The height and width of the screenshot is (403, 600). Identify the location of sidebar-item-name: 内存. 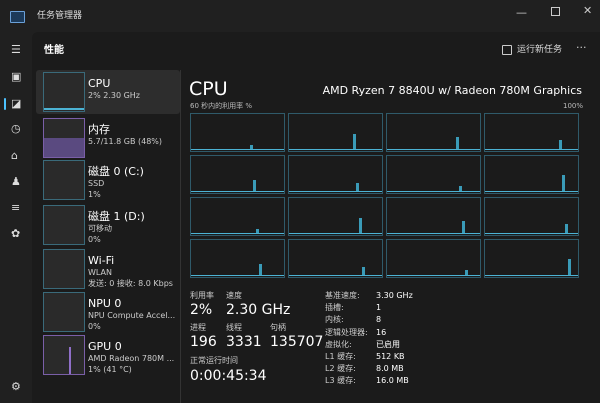
(99, 129).